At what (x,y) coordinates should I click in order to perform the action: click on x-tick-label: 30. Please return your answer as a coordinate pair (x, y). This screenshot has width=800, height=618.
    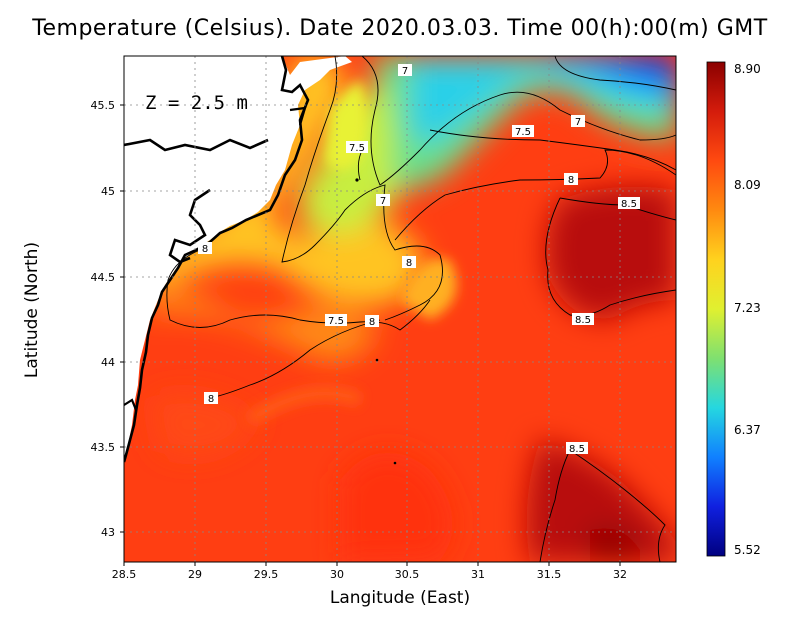
    Looking at the image, I should click on (337, 574).